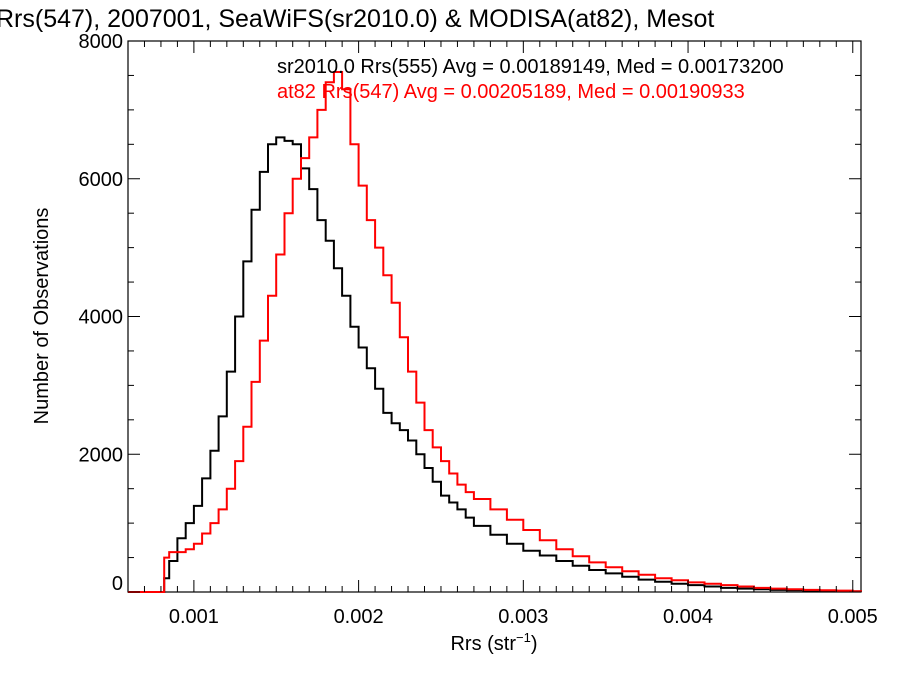 Image resolution: width=900 pixels, height=675 pixels. Describe the element at coordinates (101, 318) in the screenshot. I see `y-tick-label: 4000` at that location.